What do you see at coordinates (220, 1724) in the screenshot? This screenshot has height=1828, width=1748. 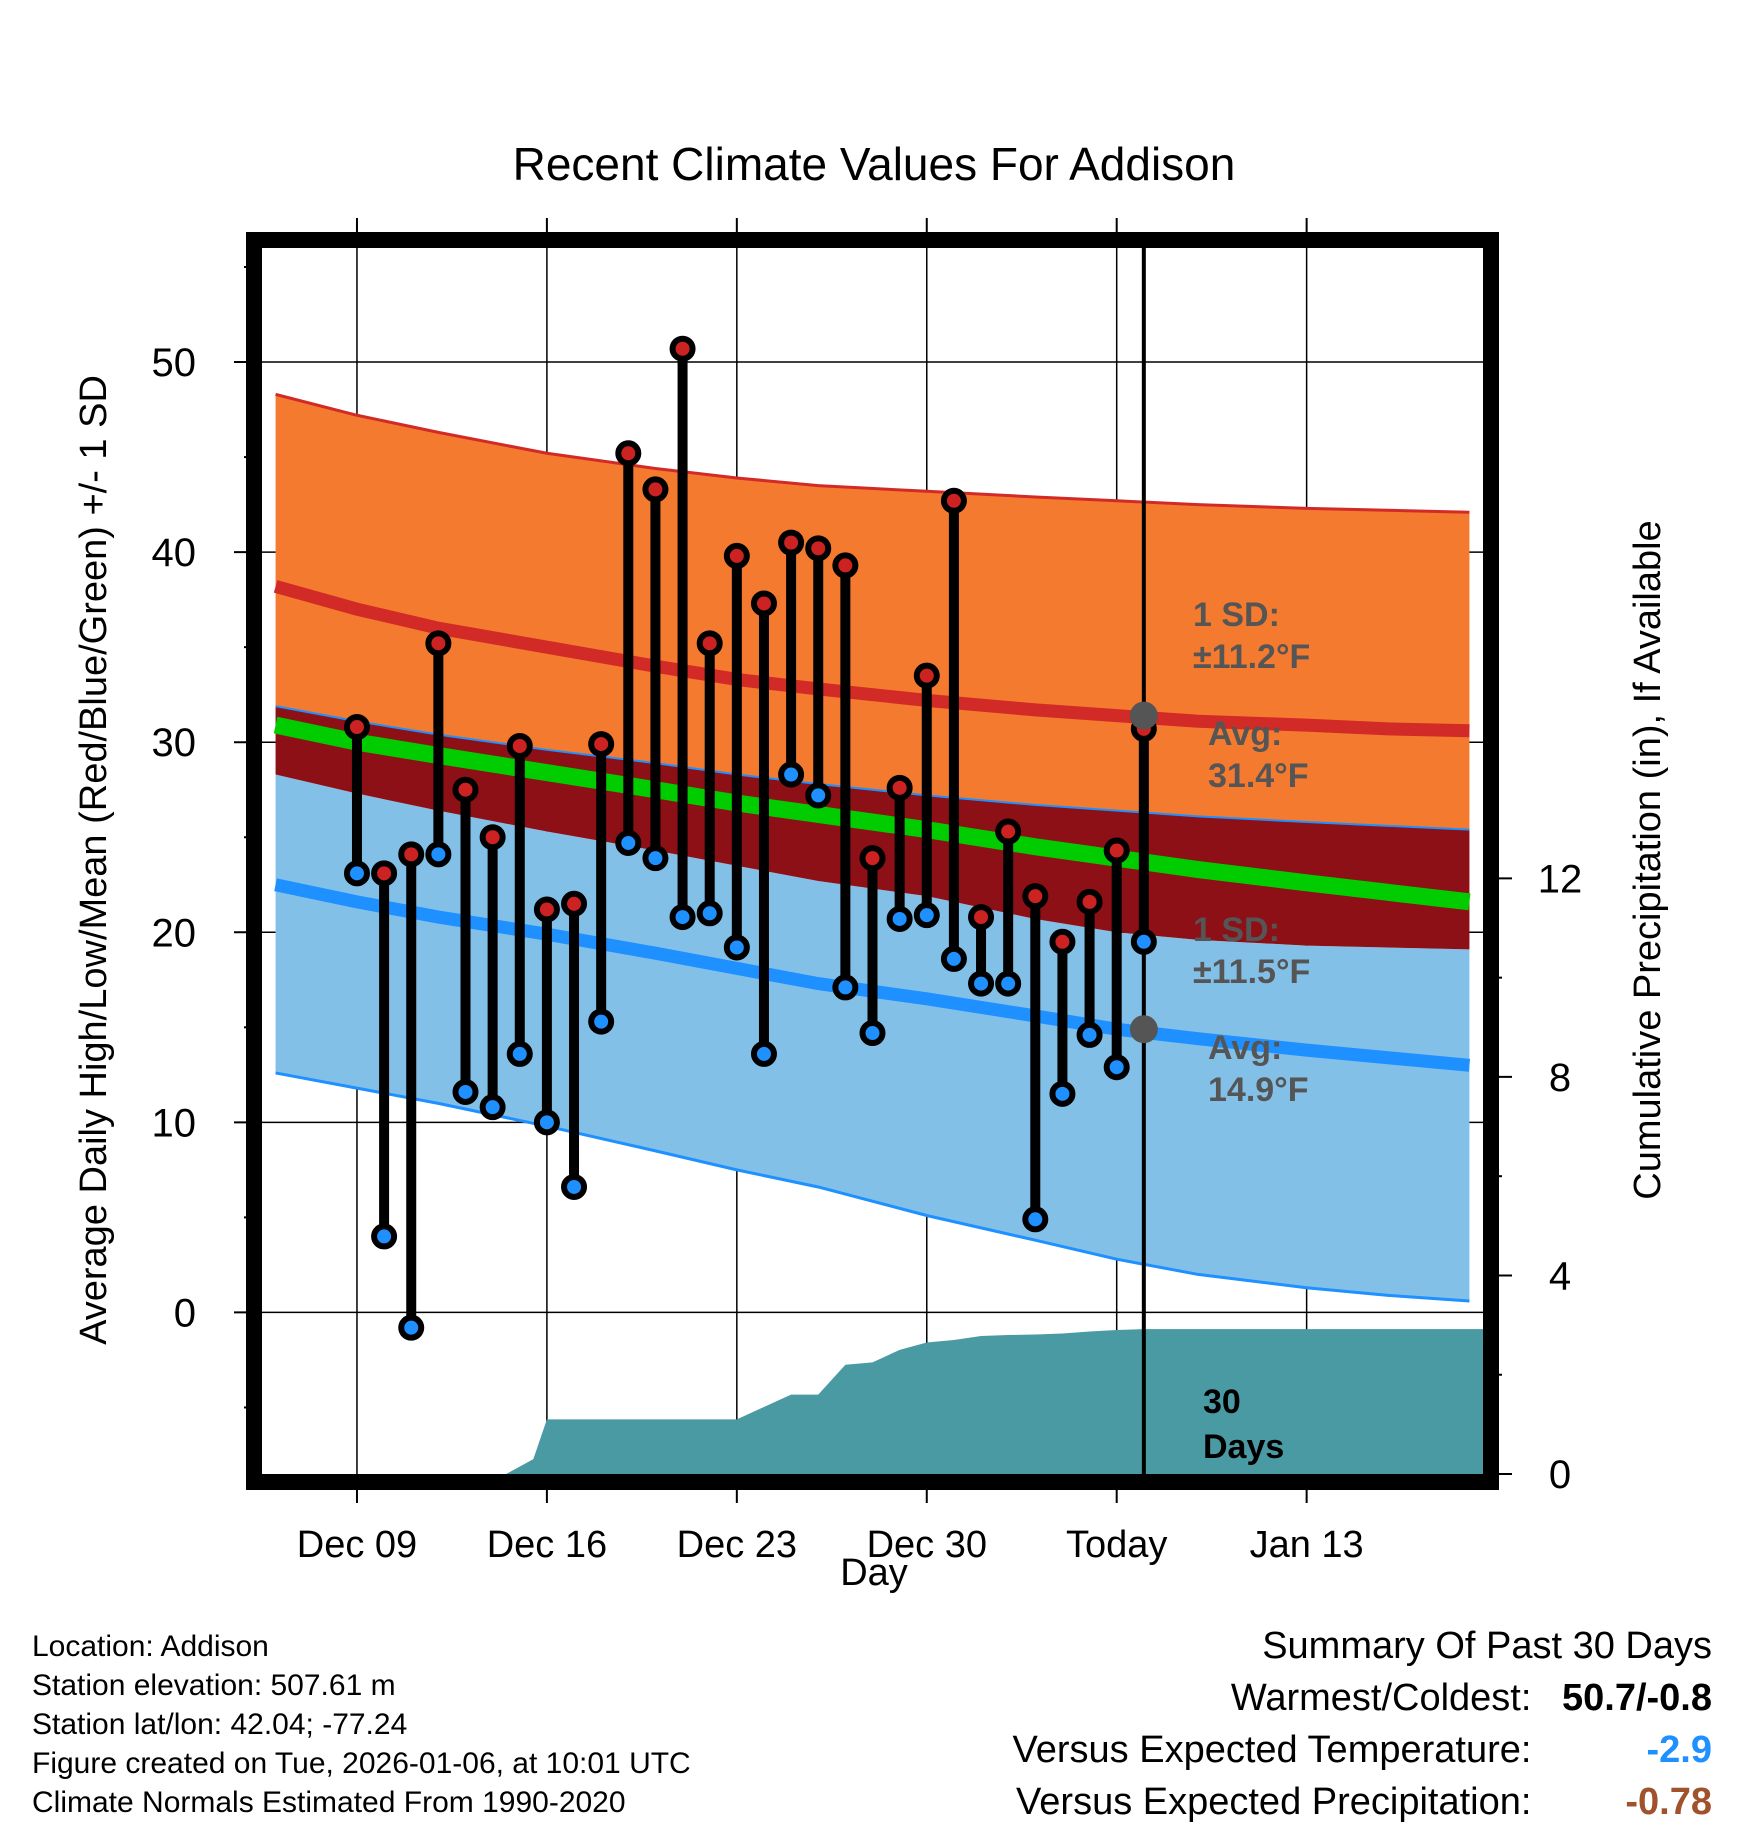 I see `latlon-text: Station lat/lon: 42.04; -77.24` at bounding box center [220, 1724].